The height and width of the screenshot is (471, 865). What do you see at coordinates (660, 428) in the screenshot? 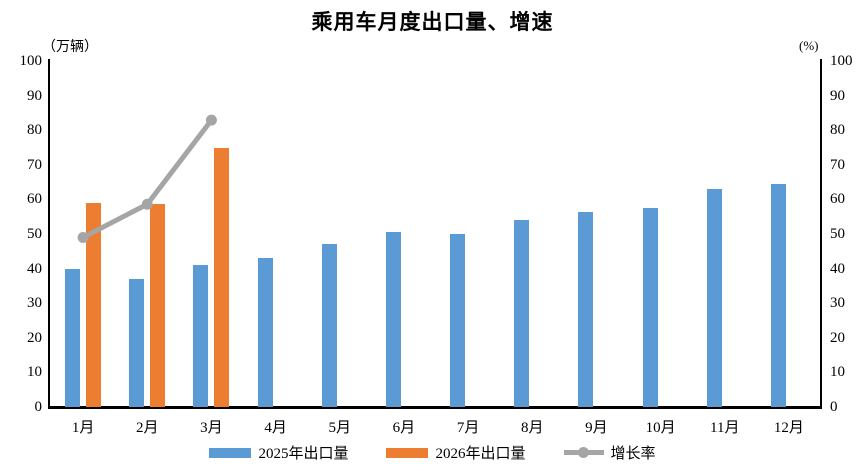
I see `x-axis-tick-label: 10月` at bounding box center [660, 428].